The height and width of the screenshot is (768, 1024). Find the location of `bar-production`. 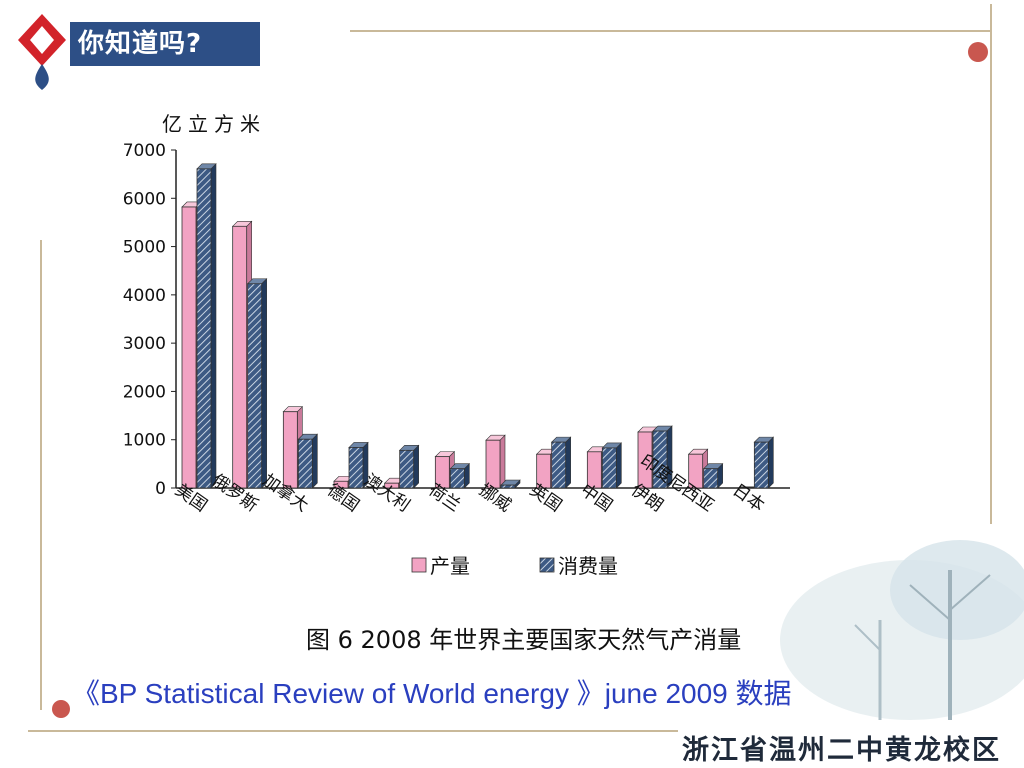

bar-production is located at coordinates (495, 461).